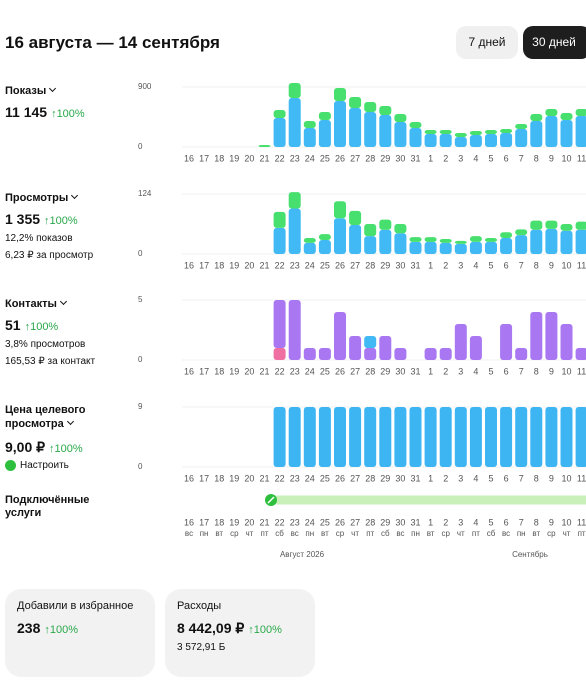 The width and height of the screenshot is (586, 693). I want to click on metric-total: 11 145 ↑100%, so click(45, 112).